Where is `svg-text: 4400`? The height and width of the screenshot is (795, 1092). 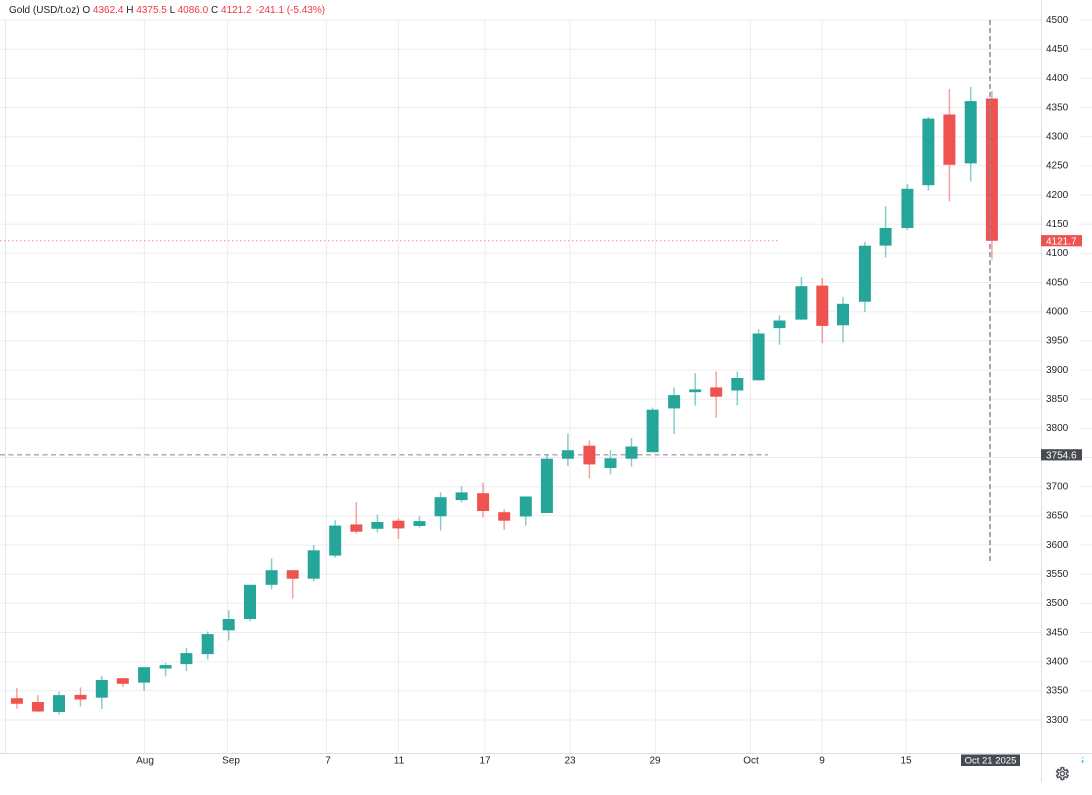 svg-text: 4400 is located at coordinates (1057, 78).